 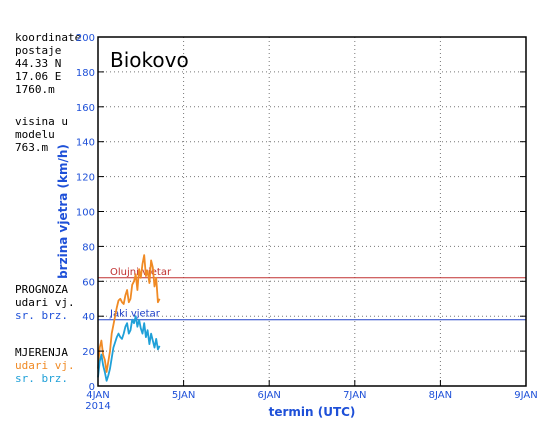 I want to click on forecast-legend-mean-speed: sr. brz., so click(x=41, y=315).